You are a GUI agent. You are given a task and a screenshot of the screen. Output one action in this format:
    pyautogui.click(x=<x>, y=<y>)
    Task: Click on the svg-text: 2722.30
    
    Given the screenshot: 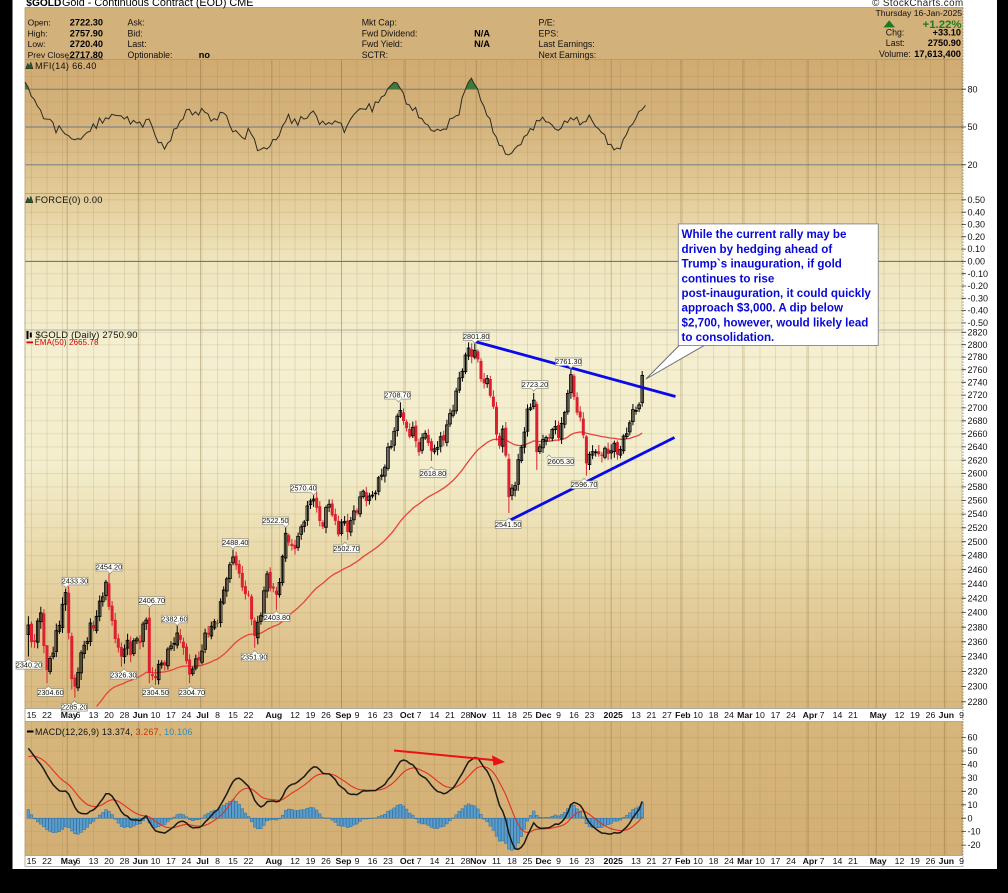 What is the action you would take?
    pyautogui.click(x=86, y=23)
    